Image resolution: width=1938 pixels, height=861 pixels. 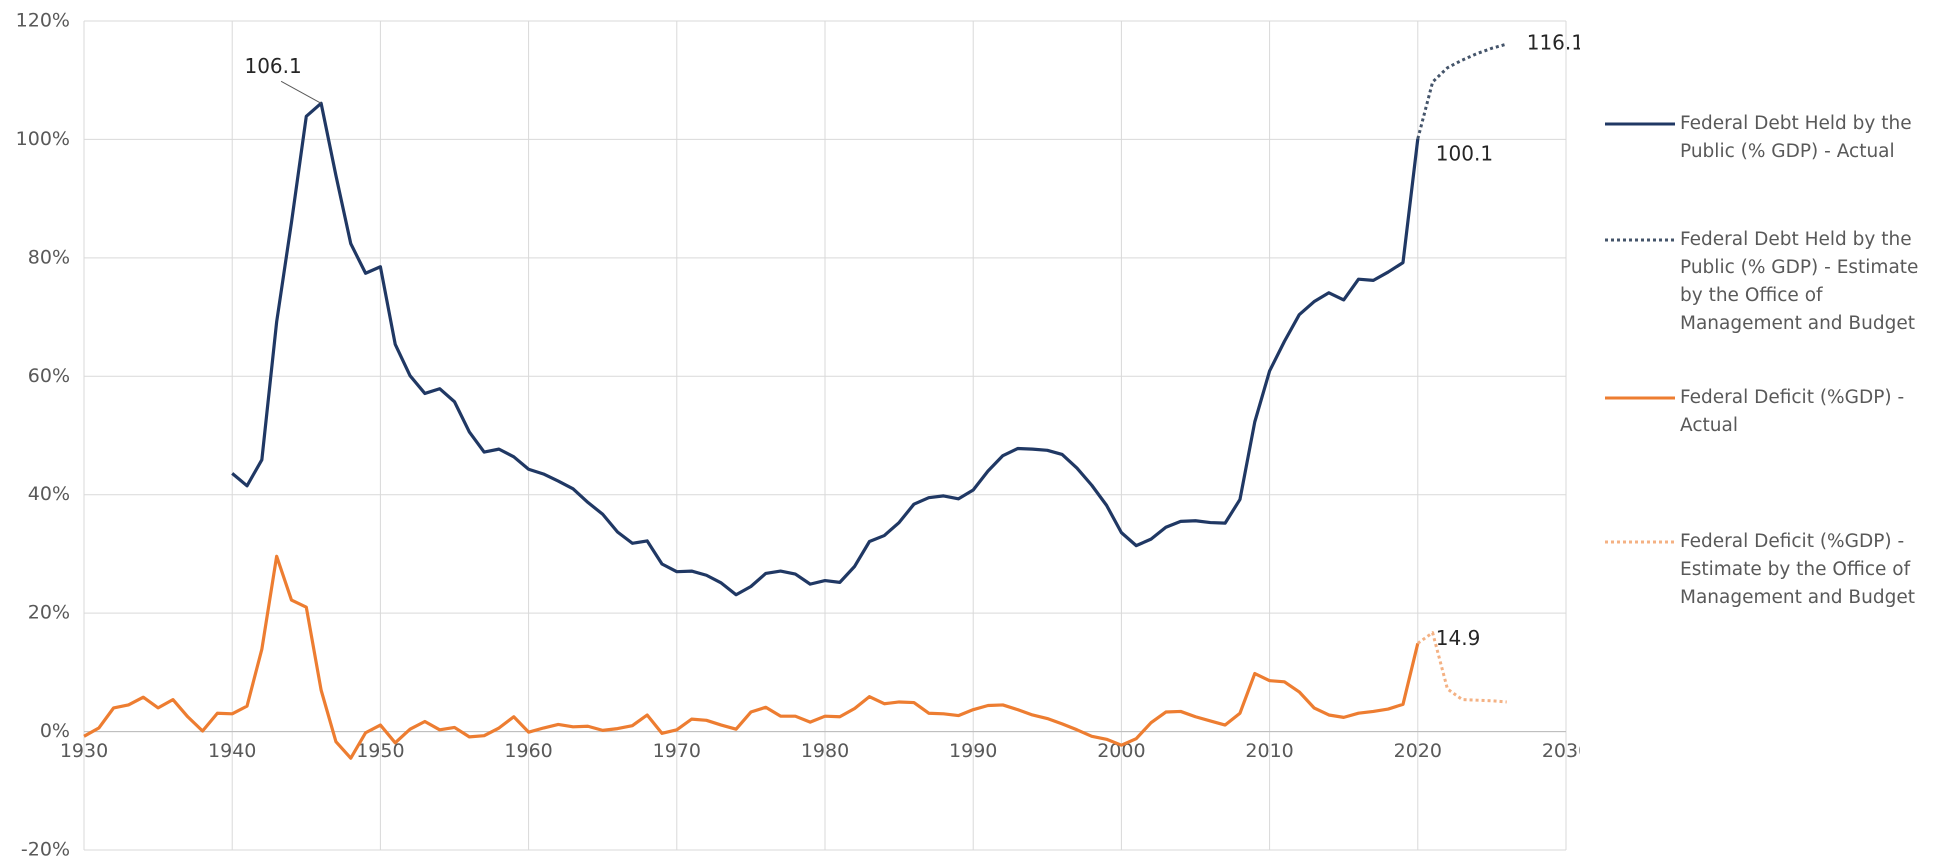 I want to click on y-tick-label: 60%, so click(x=49, y=376).